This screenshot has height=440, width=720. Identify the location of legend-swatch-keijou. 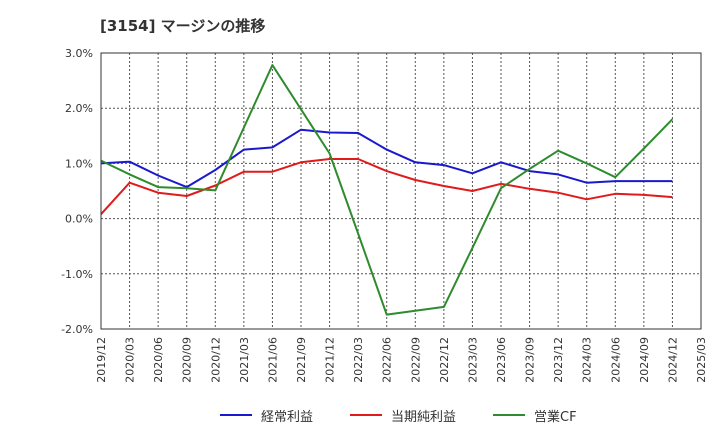
(236, 415).